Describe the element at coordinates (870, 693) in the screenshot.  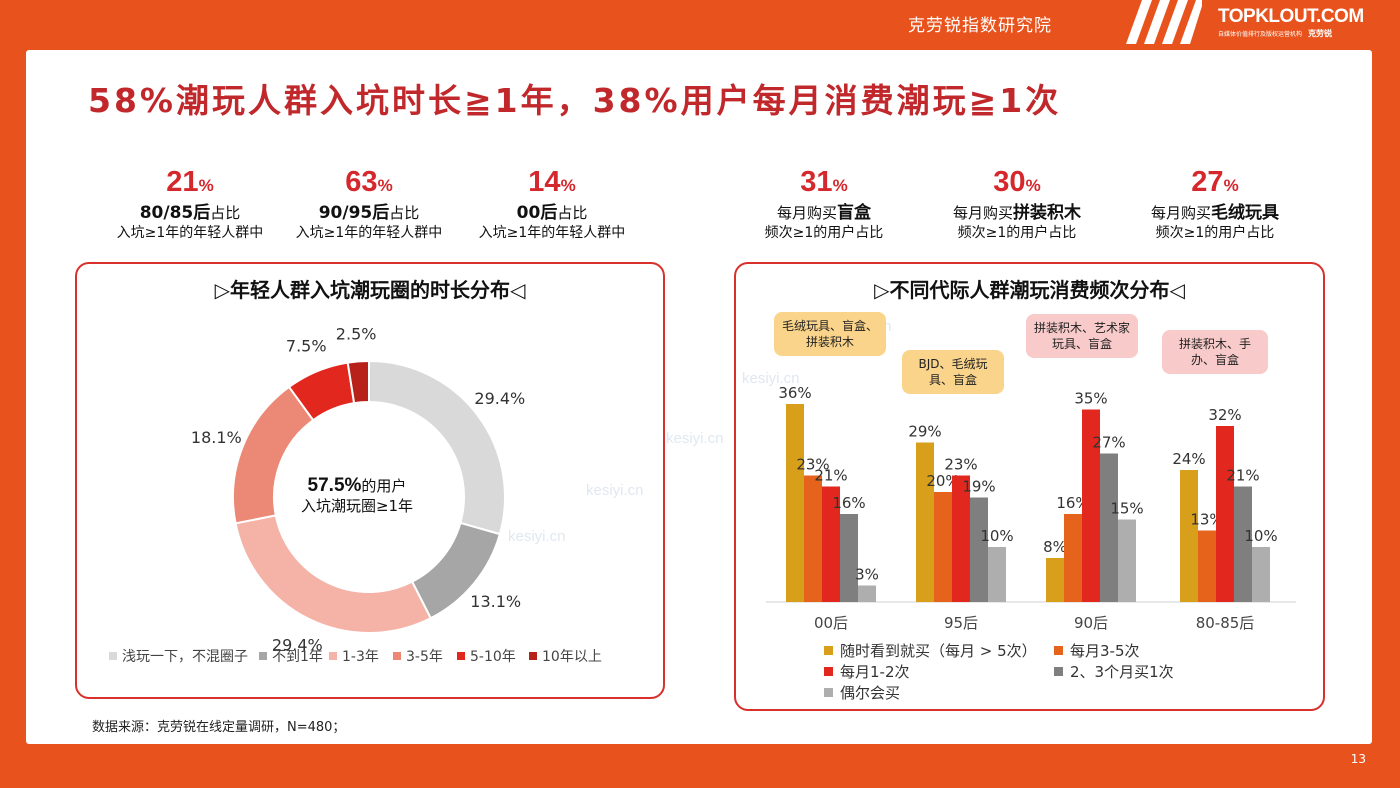
I see `legend-label: 偶尔会买` at that location.